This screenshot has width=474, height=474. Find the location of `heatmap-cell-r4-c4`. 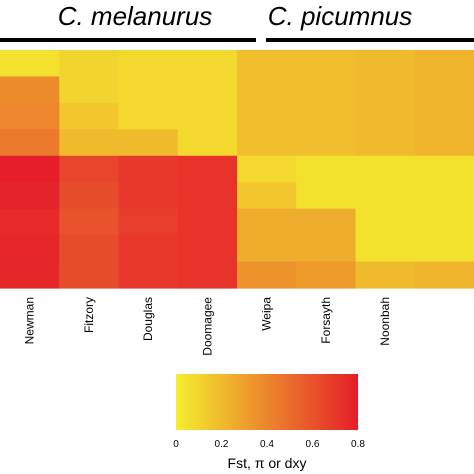

heatmap-cell-r4-c4 is located at coordinates (267, 169).